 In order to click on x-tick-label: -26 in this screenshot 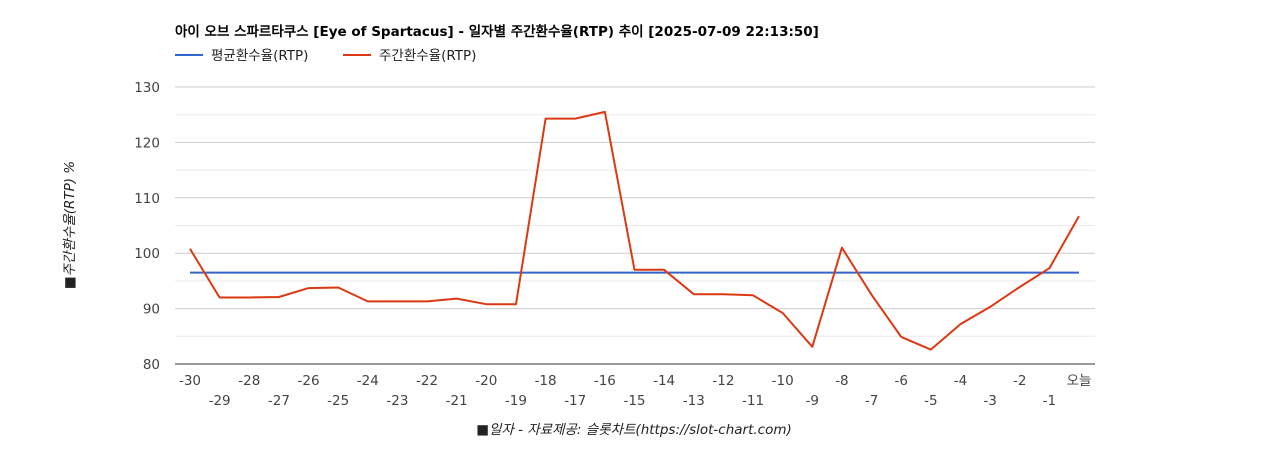, I will do `click(309, 381)`.